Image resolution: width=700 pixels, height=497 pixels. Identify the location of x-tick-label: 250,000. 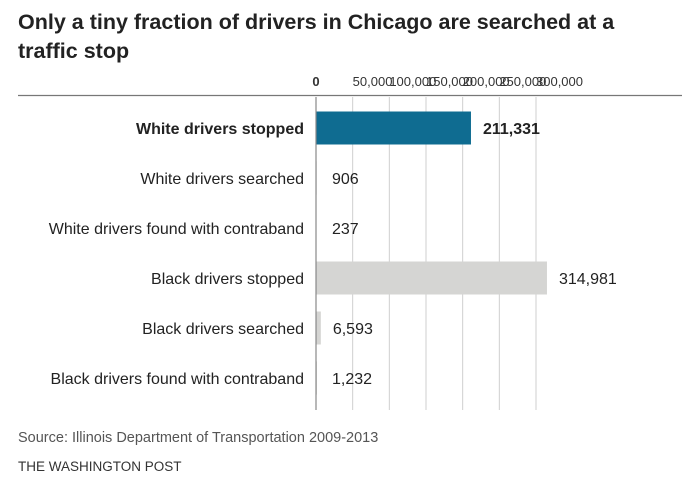
(522, 81).